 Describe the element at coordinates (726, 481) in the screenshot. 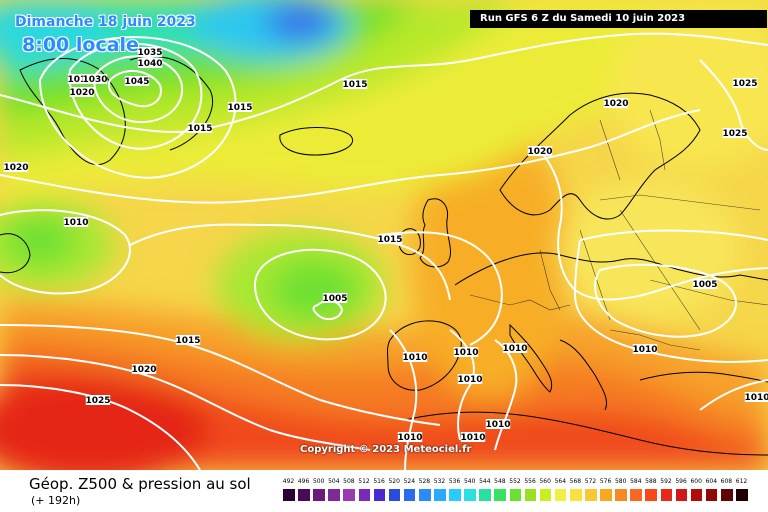

I see `scale-label: 608` at that location.